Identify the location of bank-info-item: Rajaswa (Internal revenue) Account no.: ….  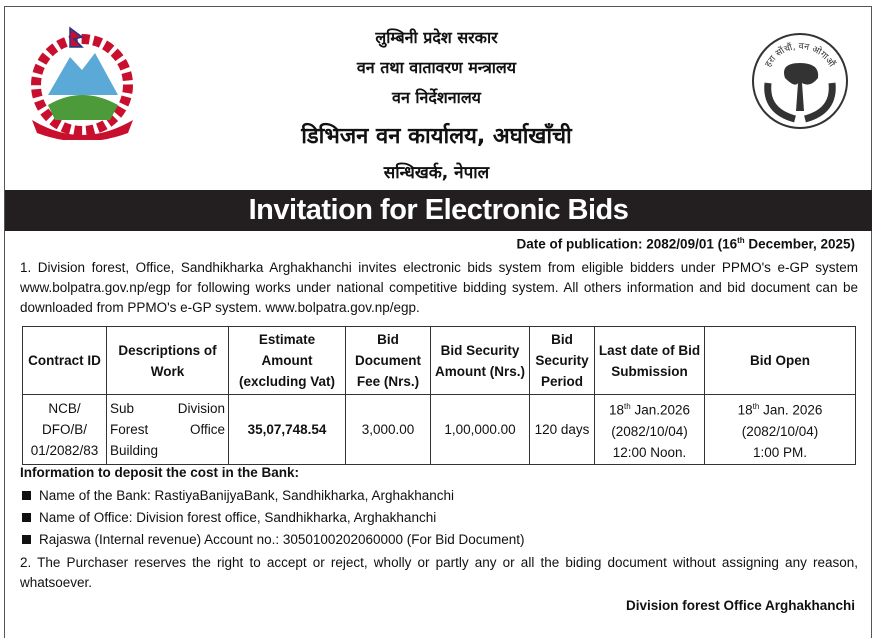
(439, 540).